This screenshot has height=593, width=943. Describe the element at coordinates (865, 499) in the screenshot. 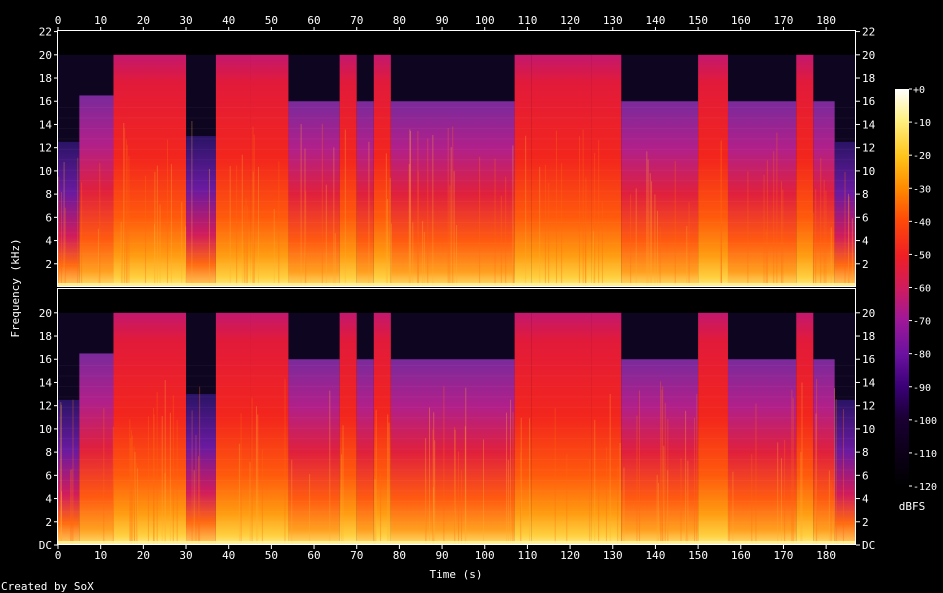

I see `y-tick-label-right-bottom: 4` at that location.